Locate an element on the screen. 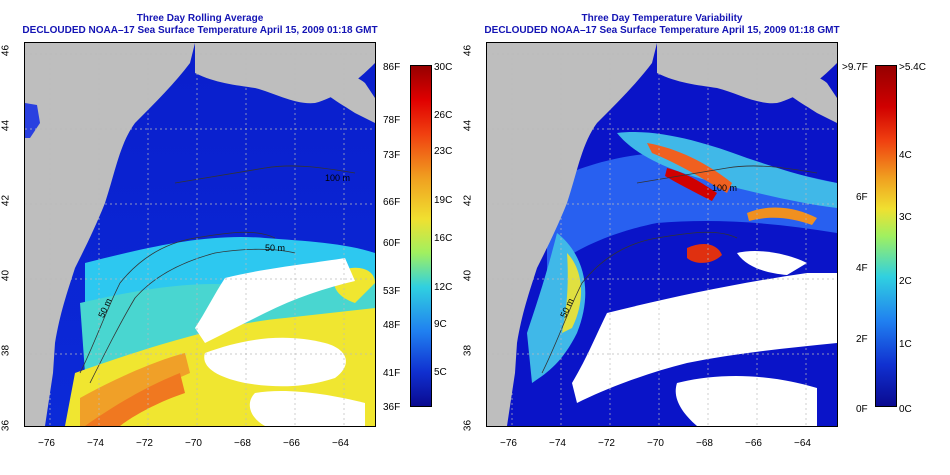 This screenshot has width=950, height=475. left-cb-c-5: 5C is located at coordinates (440, 372).